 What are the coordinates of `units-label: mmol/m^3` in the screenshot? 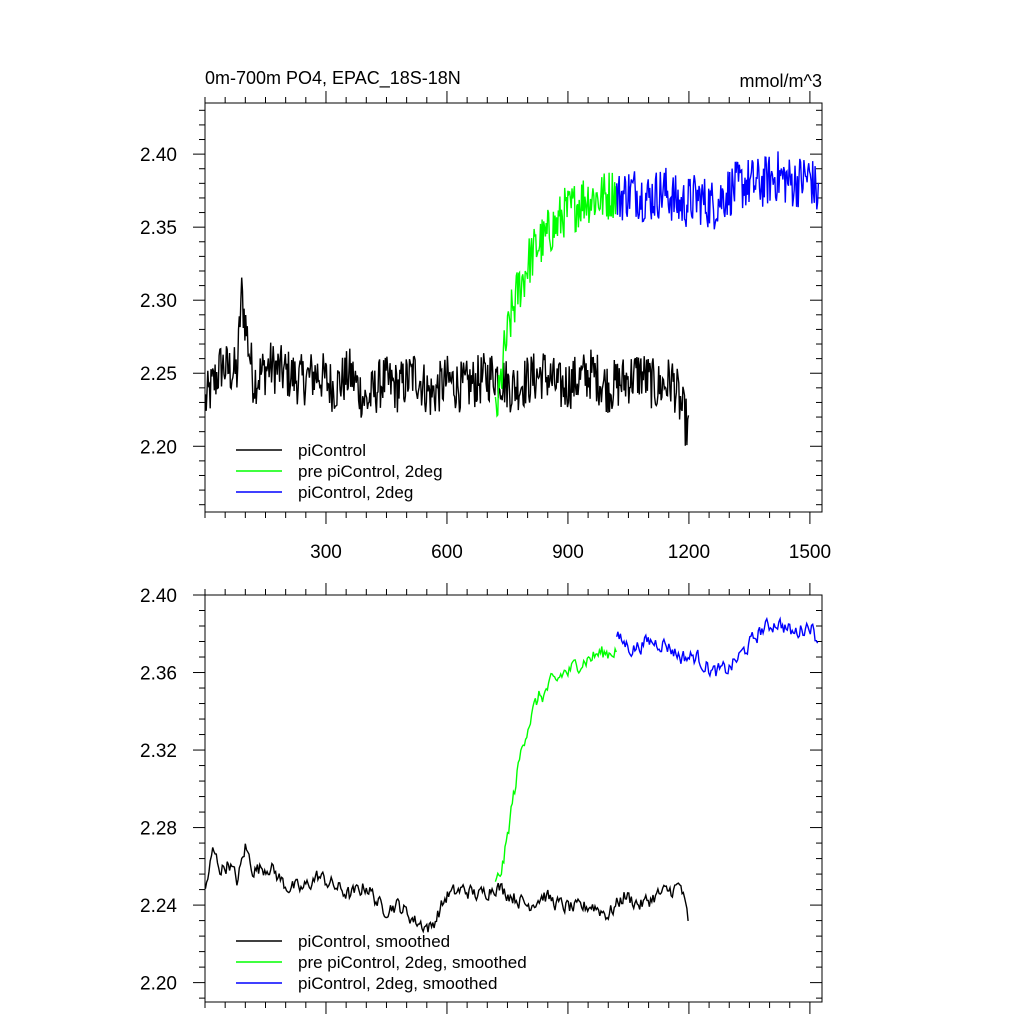 It's located at (781, 81).